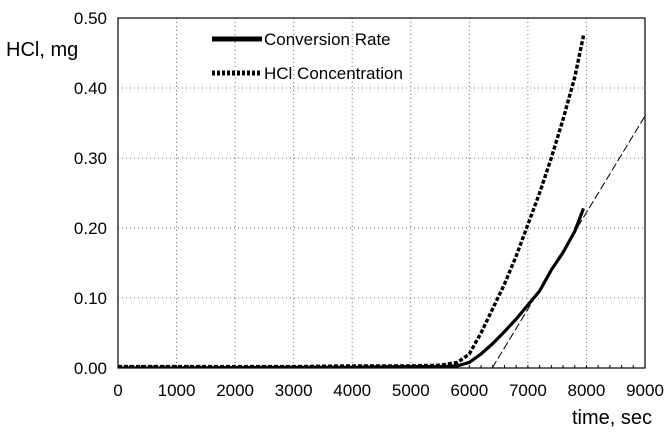  What do you see at coordinates (333, 73) in the screenshot?
I see `legend-label-hcl-concentration: HCl Concentration` at bounding box center [333, 73].